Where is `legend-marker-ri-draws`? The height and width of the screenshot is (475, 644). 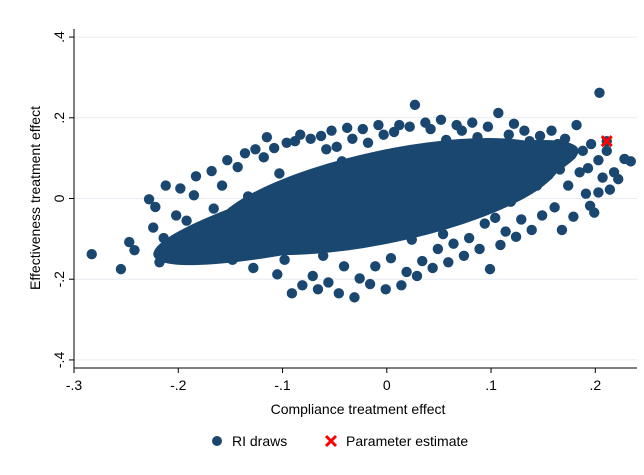
legend-marker-ri-draws is located at coordinates (217, 441).